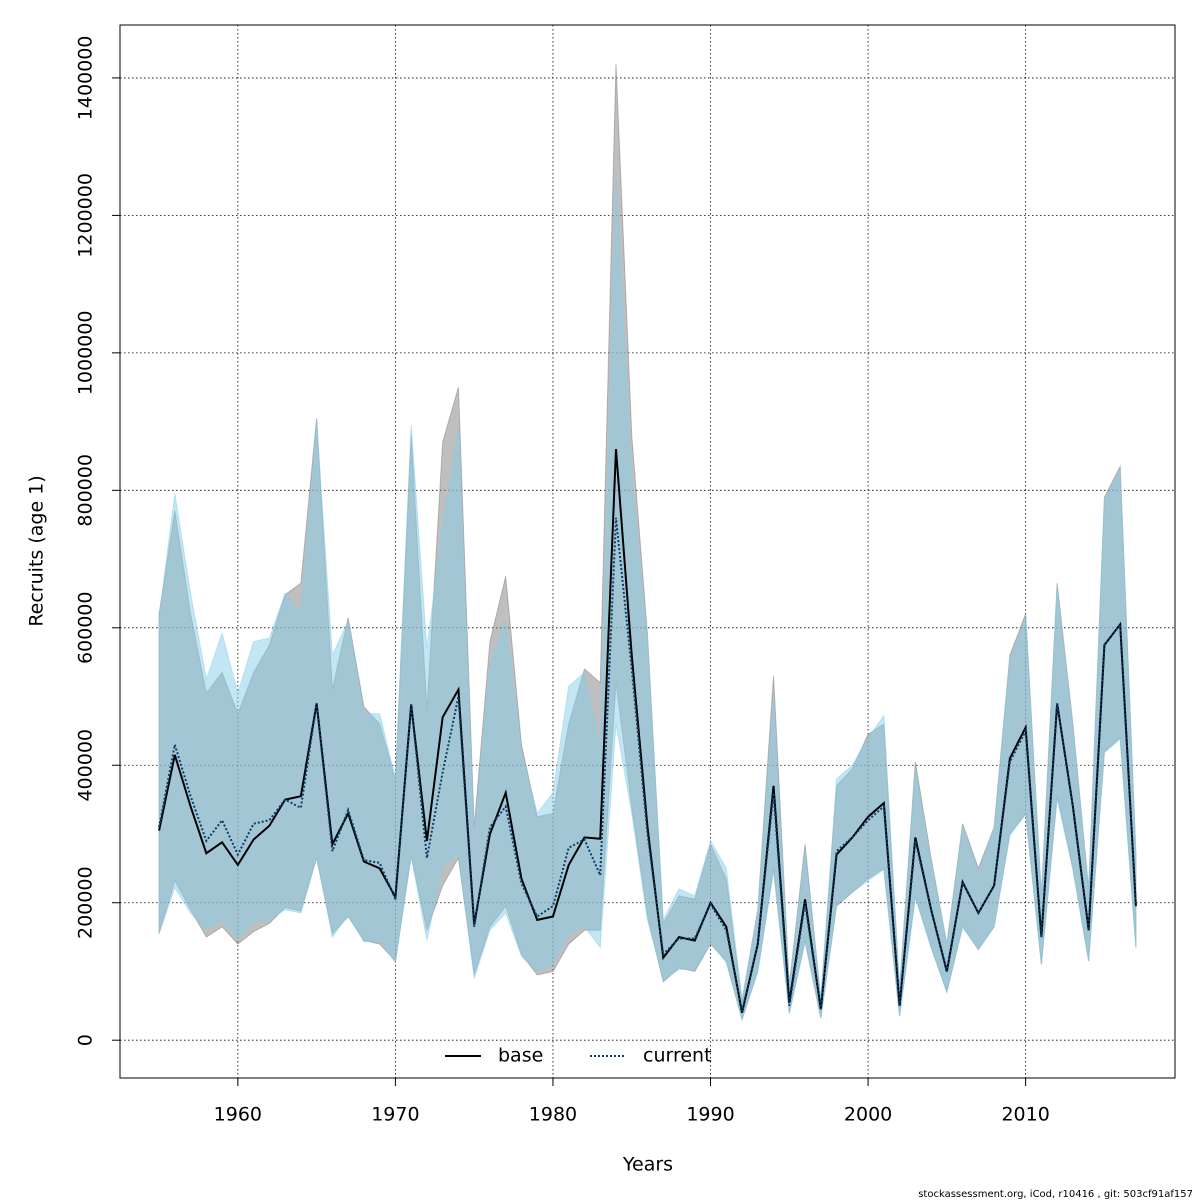 This screenshot has width=1200, height=1200. What do you see at coordinates (647, 1165) in the screenshot?
I see `x-axis-label: Years` at bounding box center [647, 1165].